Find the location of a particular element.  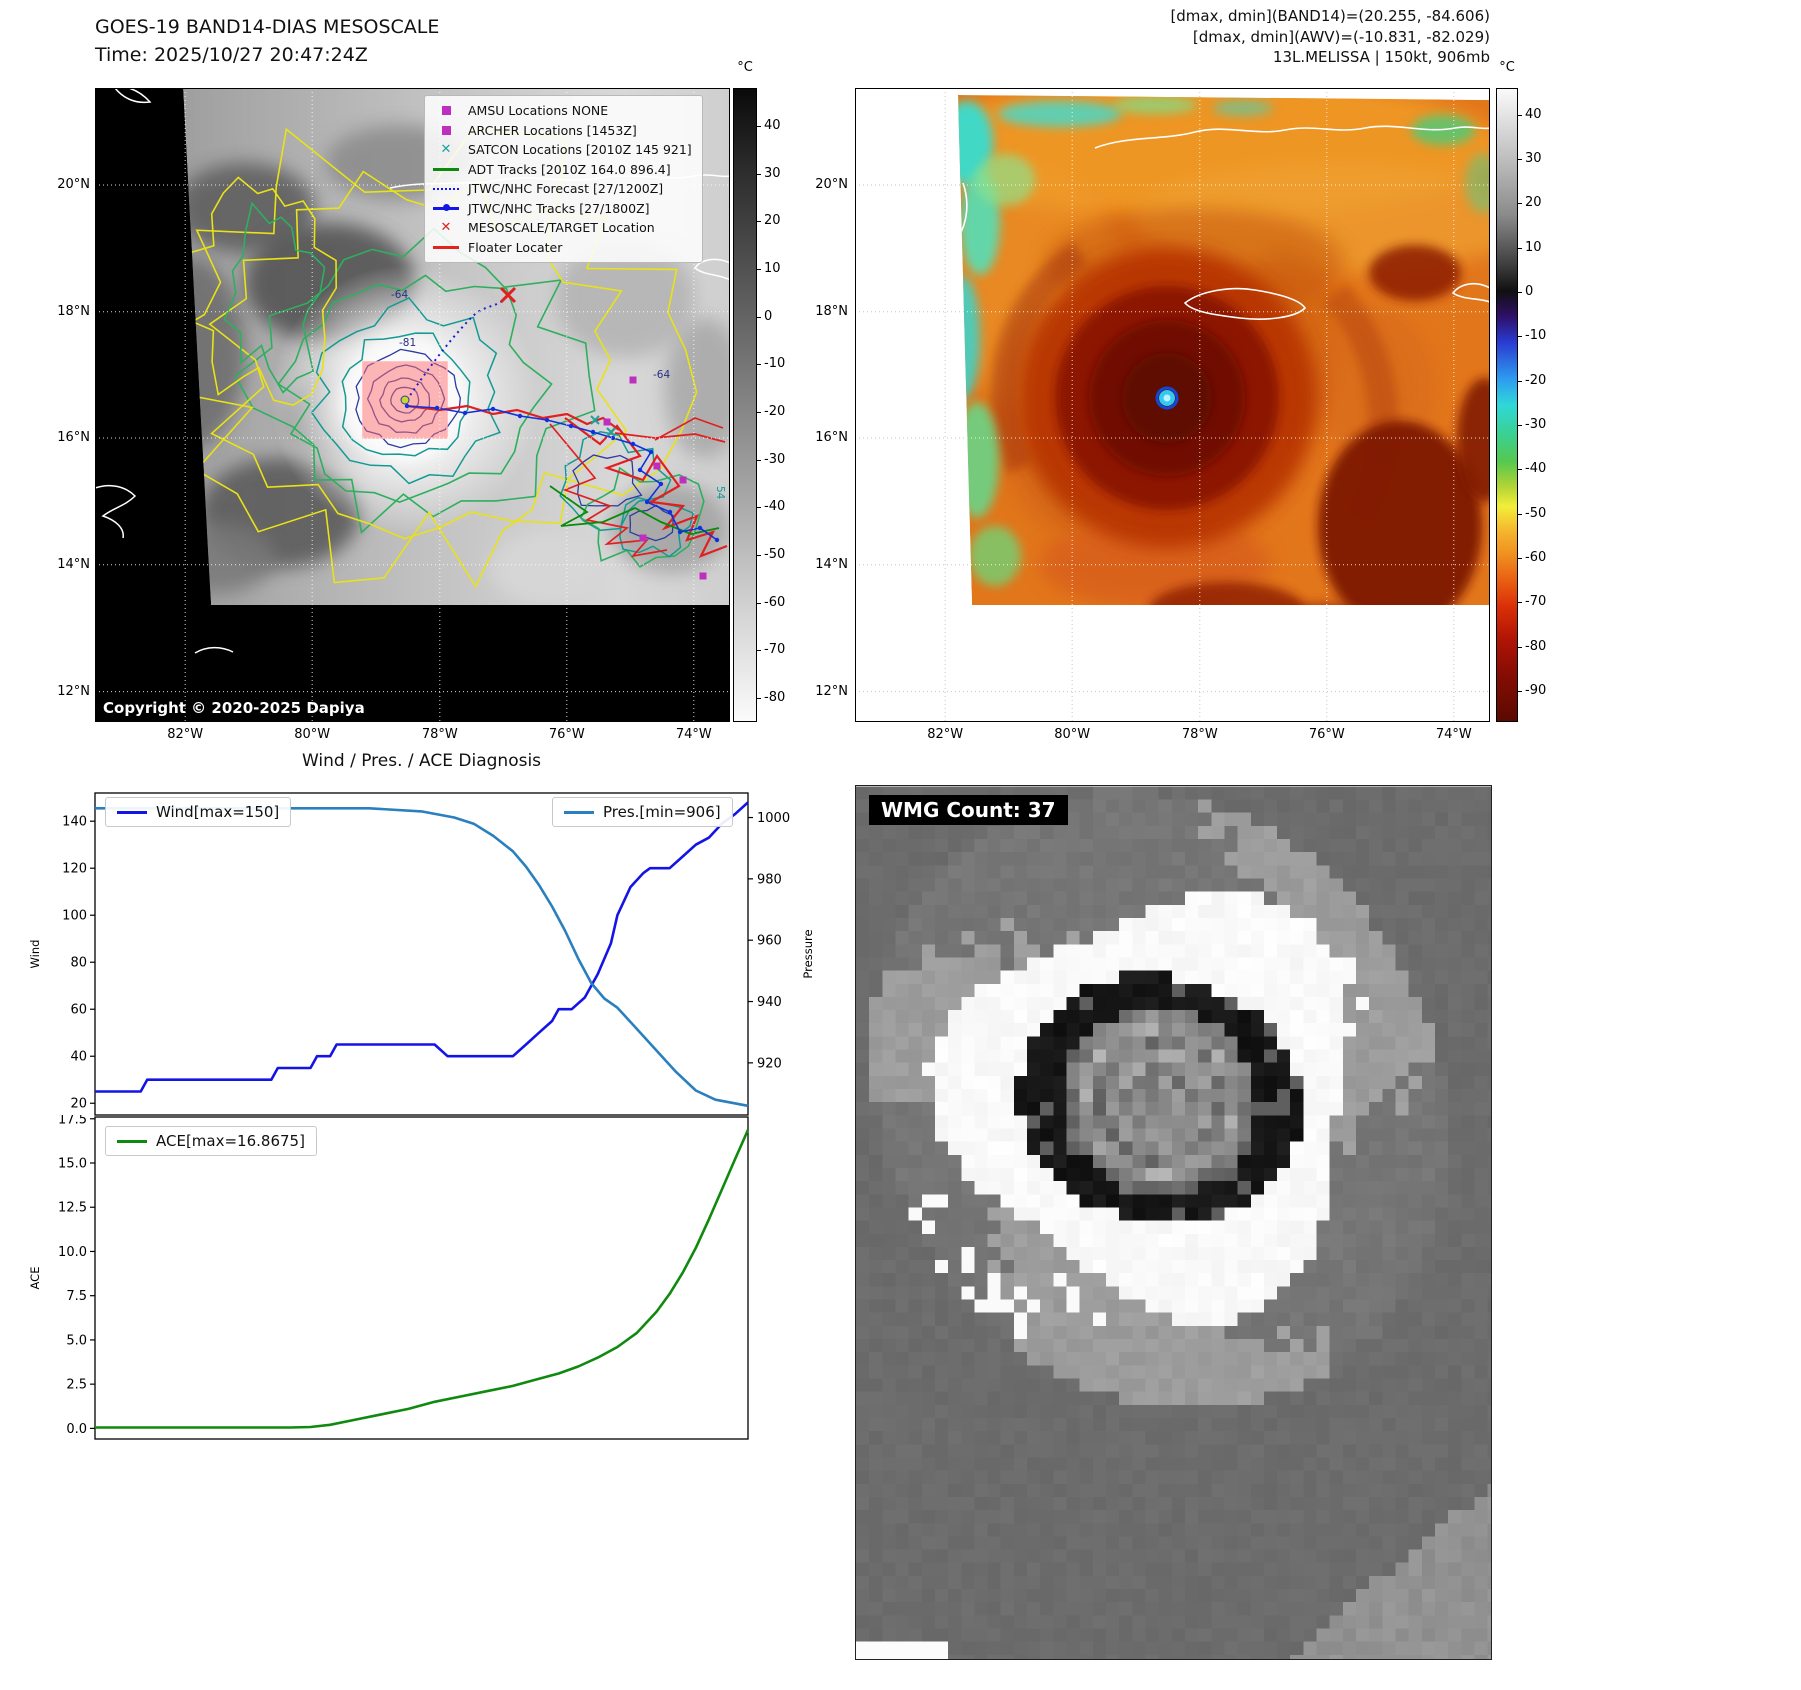

tick-label: 18°N is located at coordinates (73, 311).